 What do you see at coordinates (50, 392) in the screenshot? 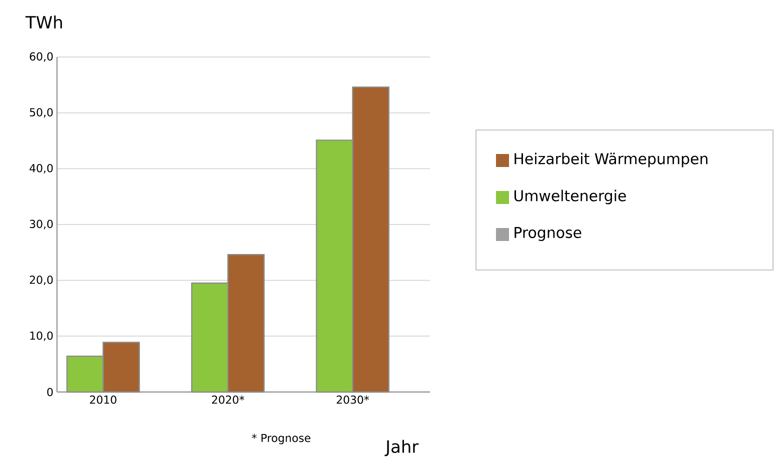
I see `y-tick-label: 0` at bounding box center [50, 392].